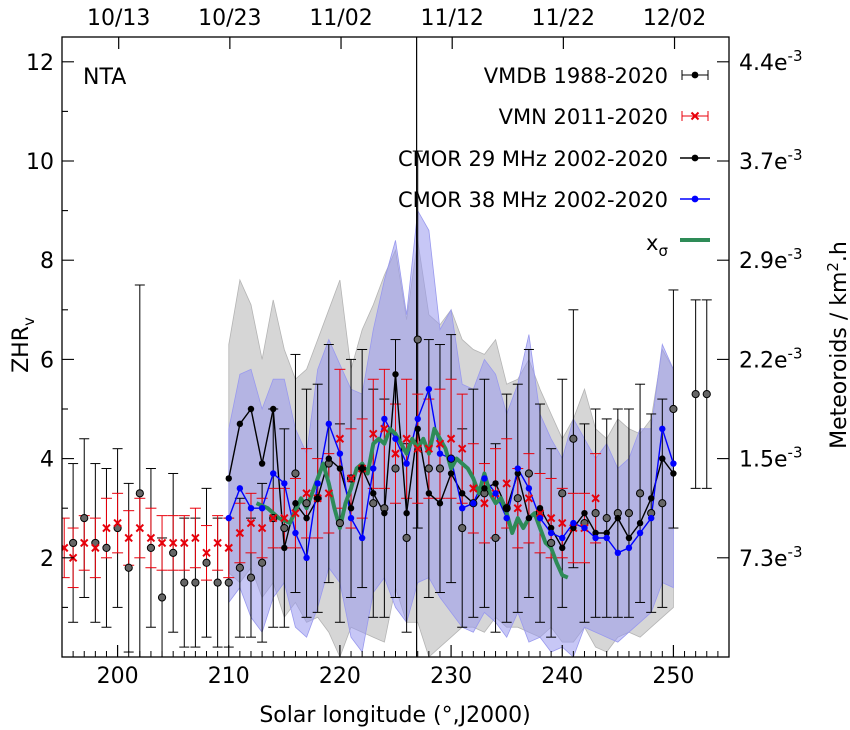 The image size is (850, 730). I want to click on legend-label-sub: σ, so click(663, 251).